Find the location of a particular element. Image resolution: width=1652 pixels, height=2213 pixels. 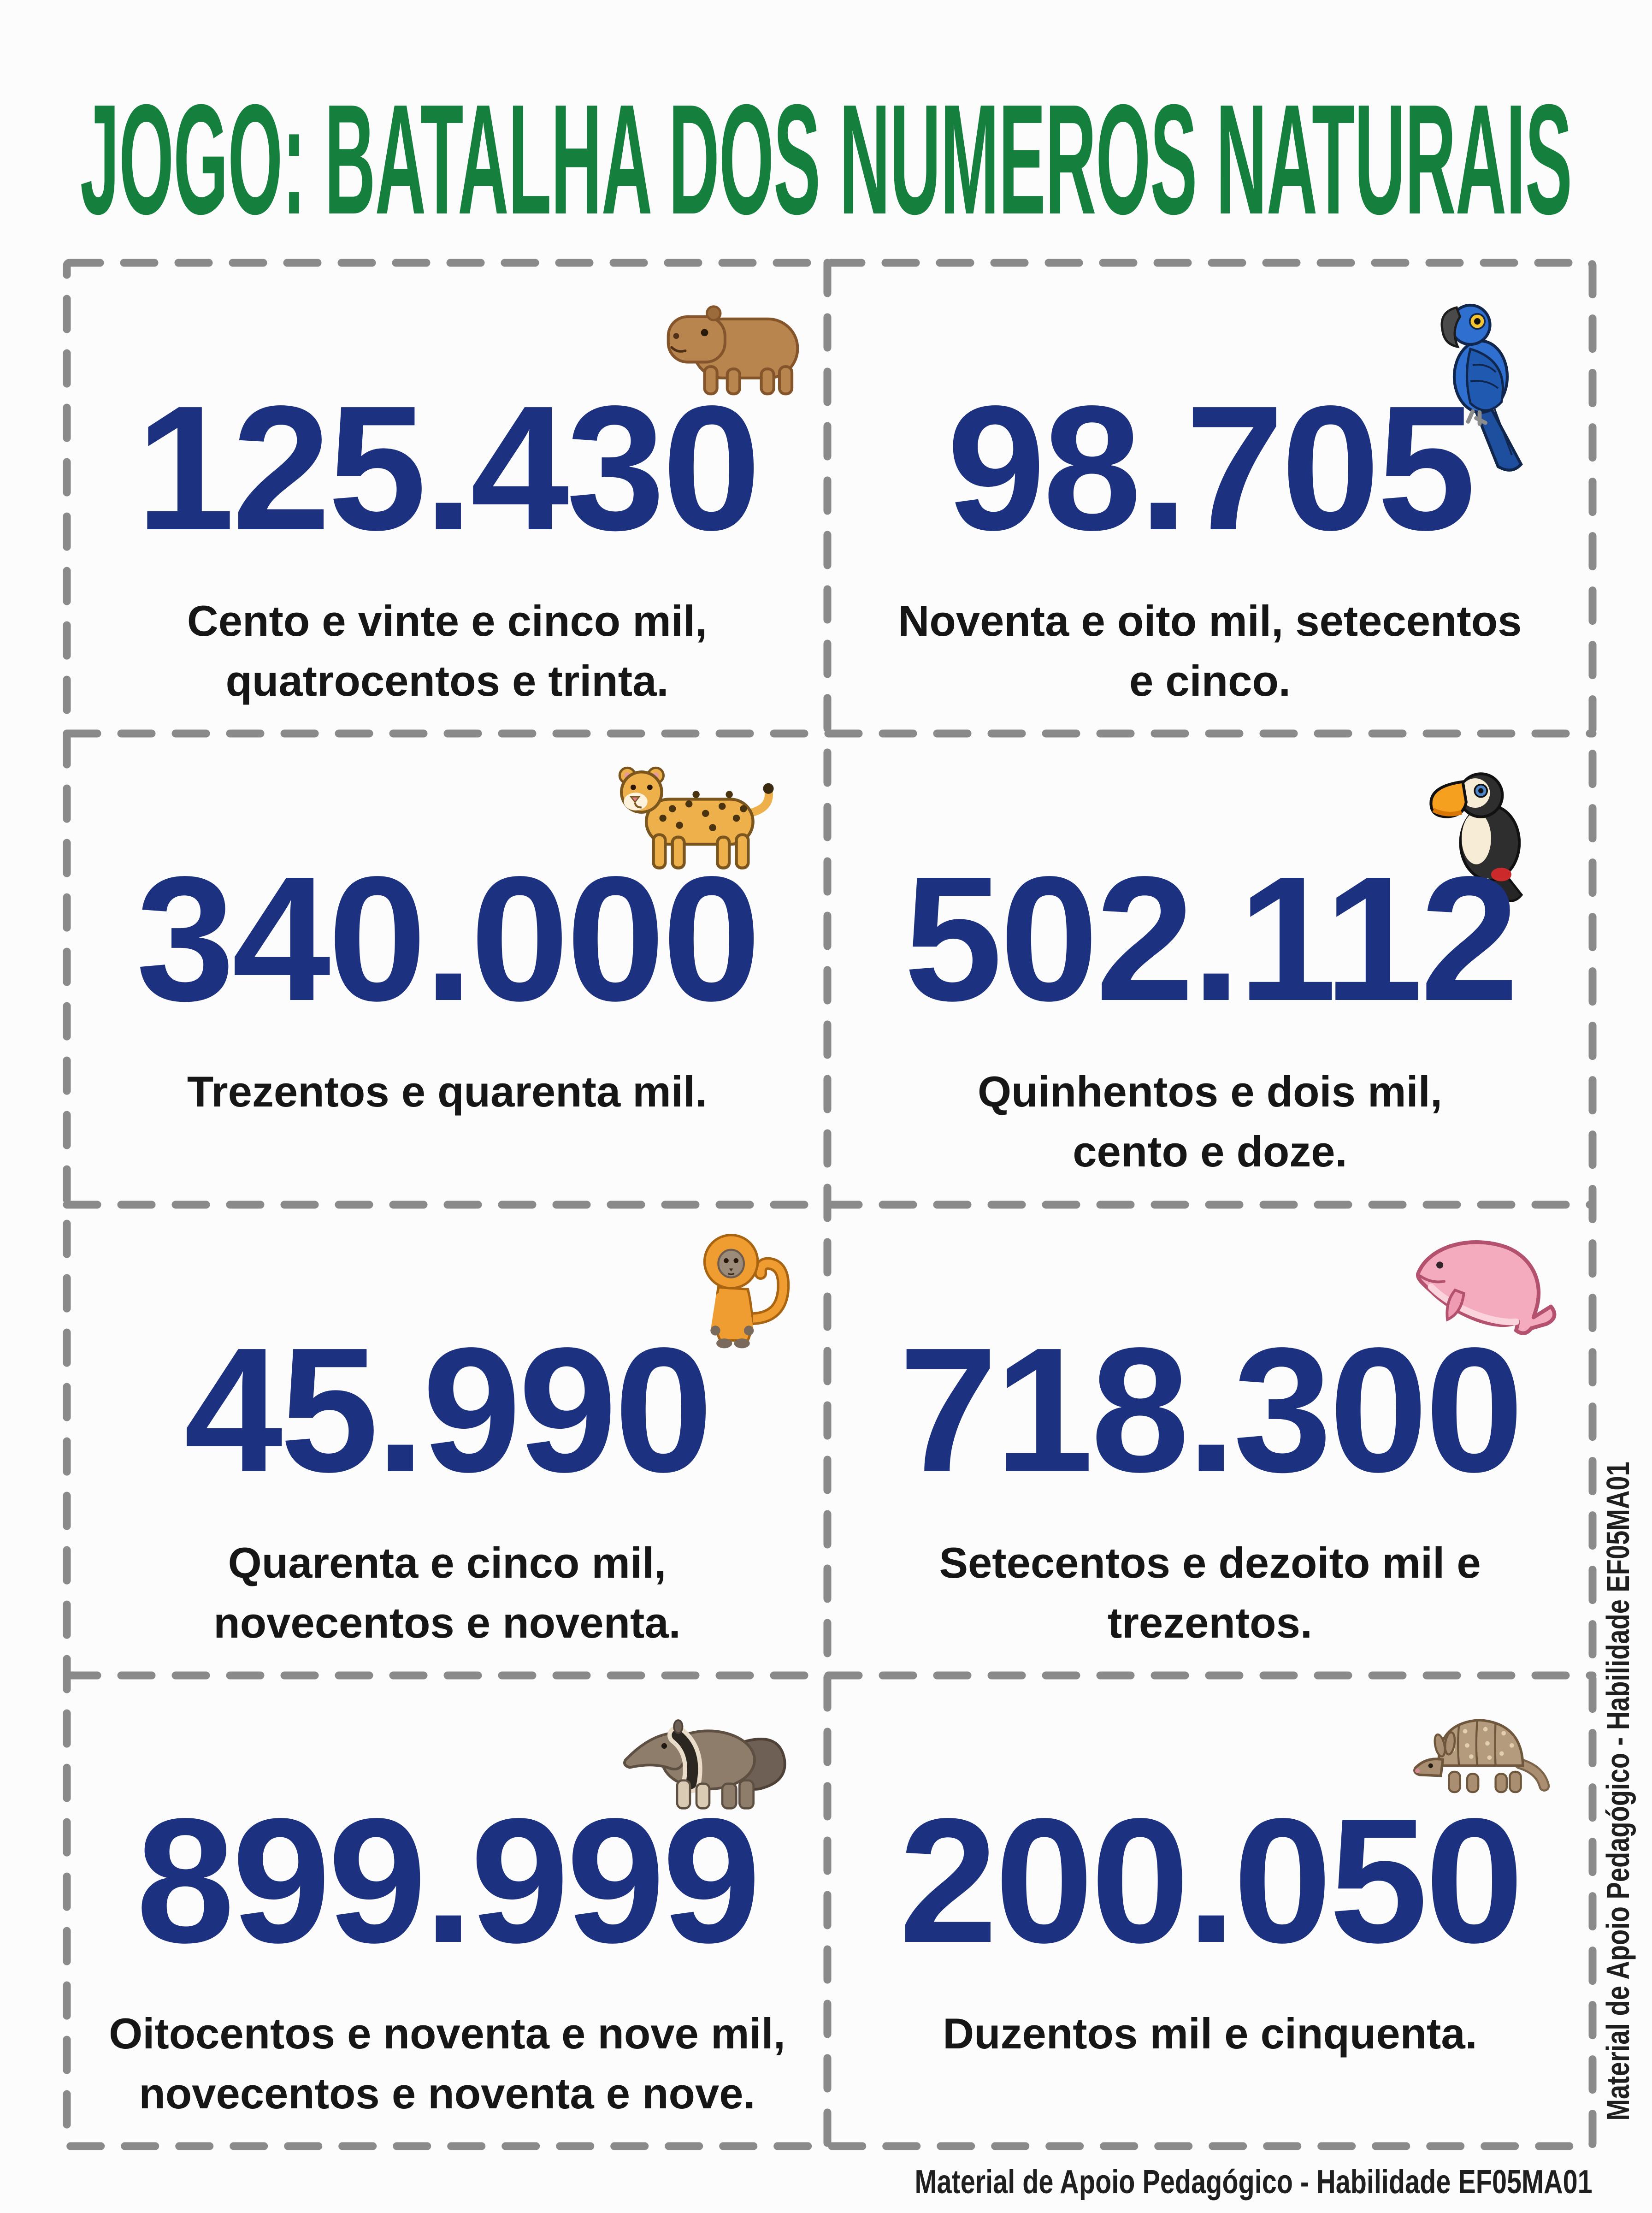

golden-lion-tamarin-icon is located at coordinates (746, 1291).